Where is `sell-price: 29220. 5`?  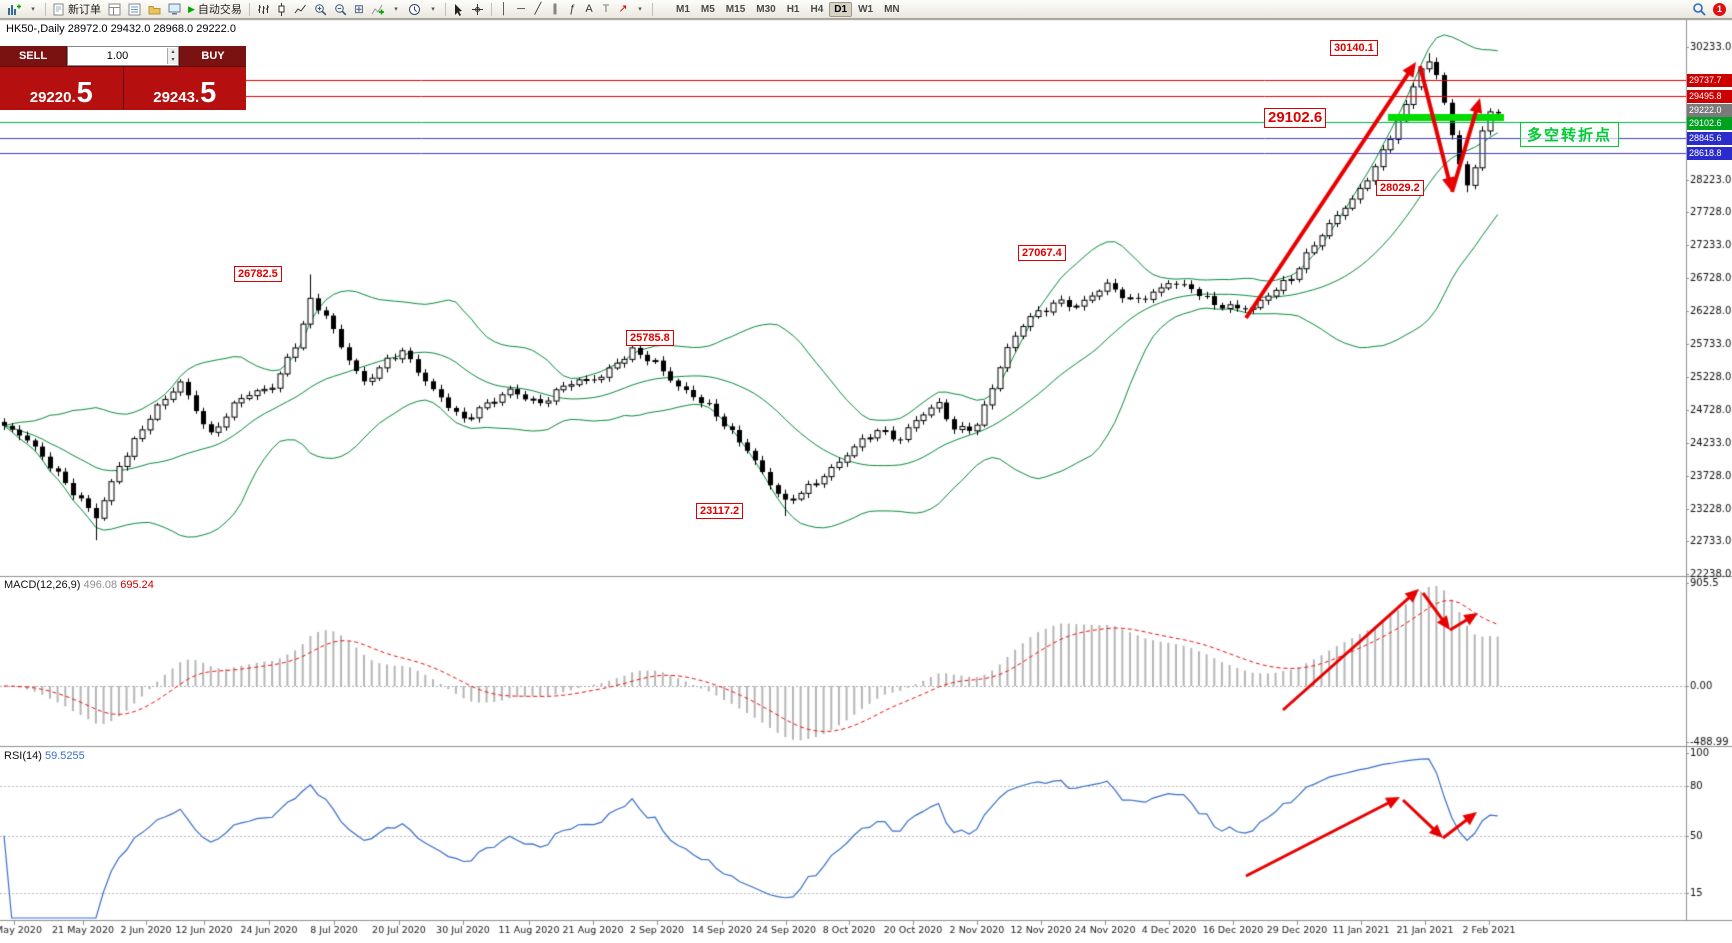 sell-price: 29220. 5 is located at coordinates (61, 88).